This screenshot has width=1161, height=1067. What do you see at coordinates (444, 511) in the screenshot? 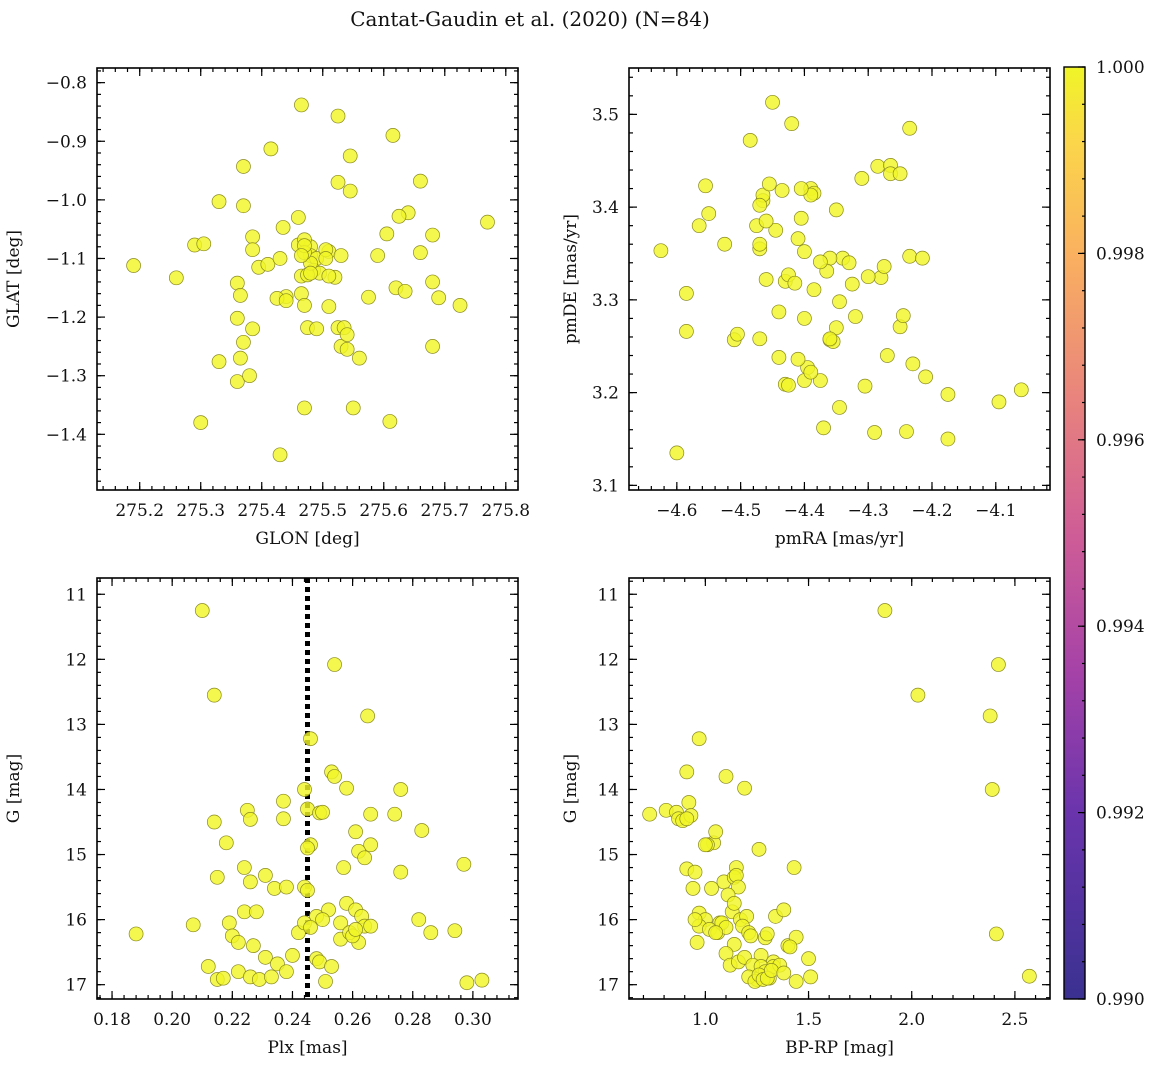
I see `x-tick-label: 275.7` at bounding box center [444, 511].